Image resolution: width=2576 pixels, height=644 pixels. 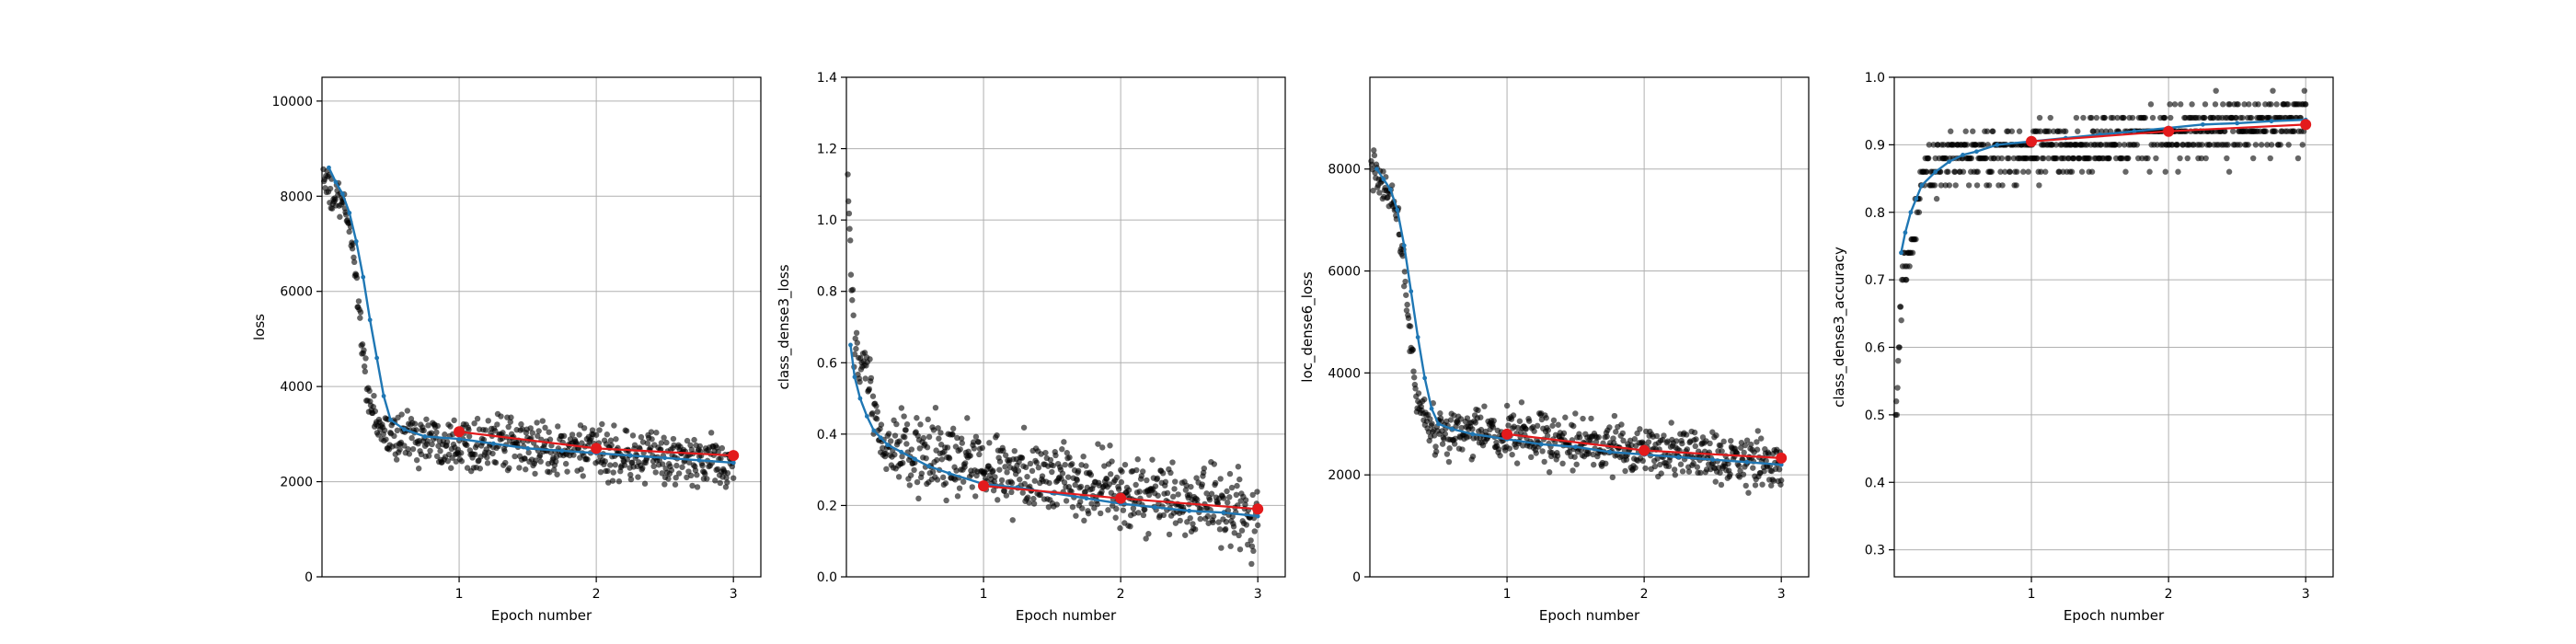 I want to click on x-tick-label: 1, so click(x=984, y=594).